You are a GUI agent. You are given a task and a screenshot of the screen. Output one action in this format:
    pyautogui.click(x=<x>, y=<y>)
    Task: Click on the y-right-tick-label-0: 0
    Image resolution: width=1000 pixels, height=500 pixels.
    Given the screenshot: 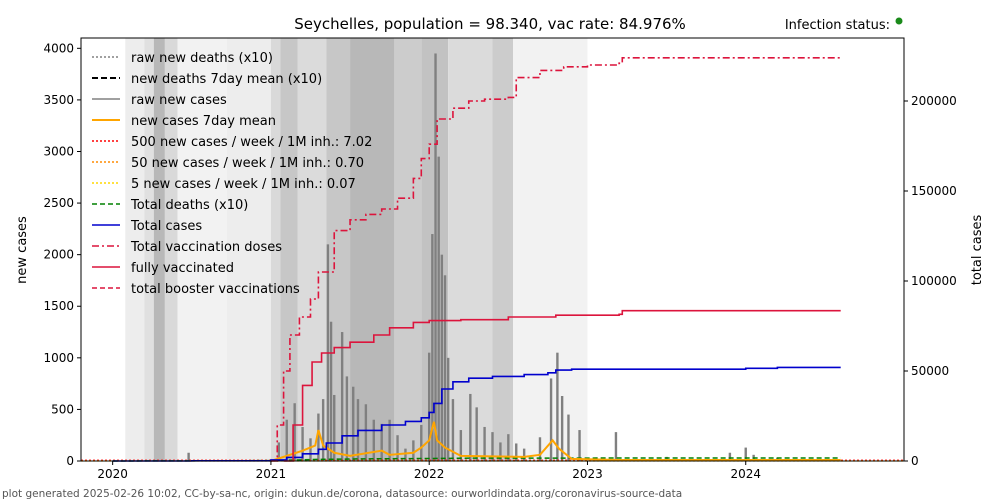 What is the action you would take?
    pyautogui.click(x=915, y=461)
    